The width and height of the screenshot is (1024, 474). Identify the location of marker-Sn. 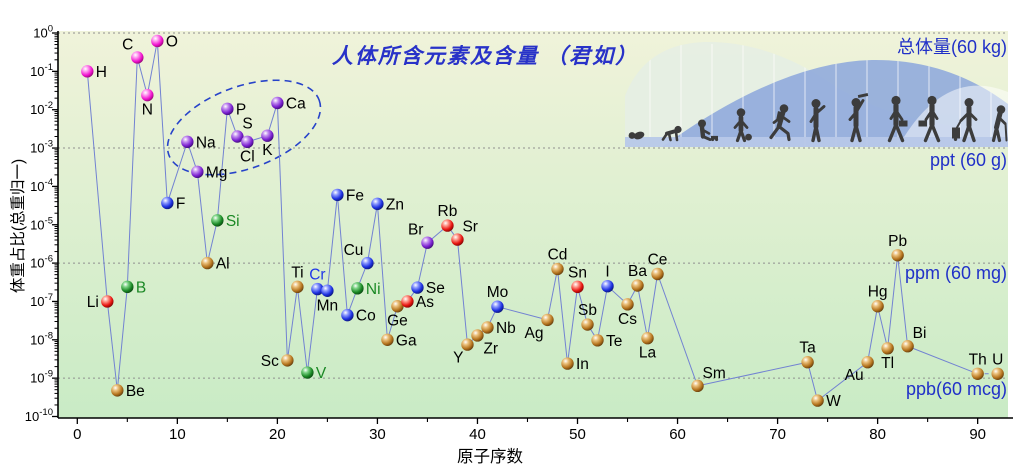
(577, 287).